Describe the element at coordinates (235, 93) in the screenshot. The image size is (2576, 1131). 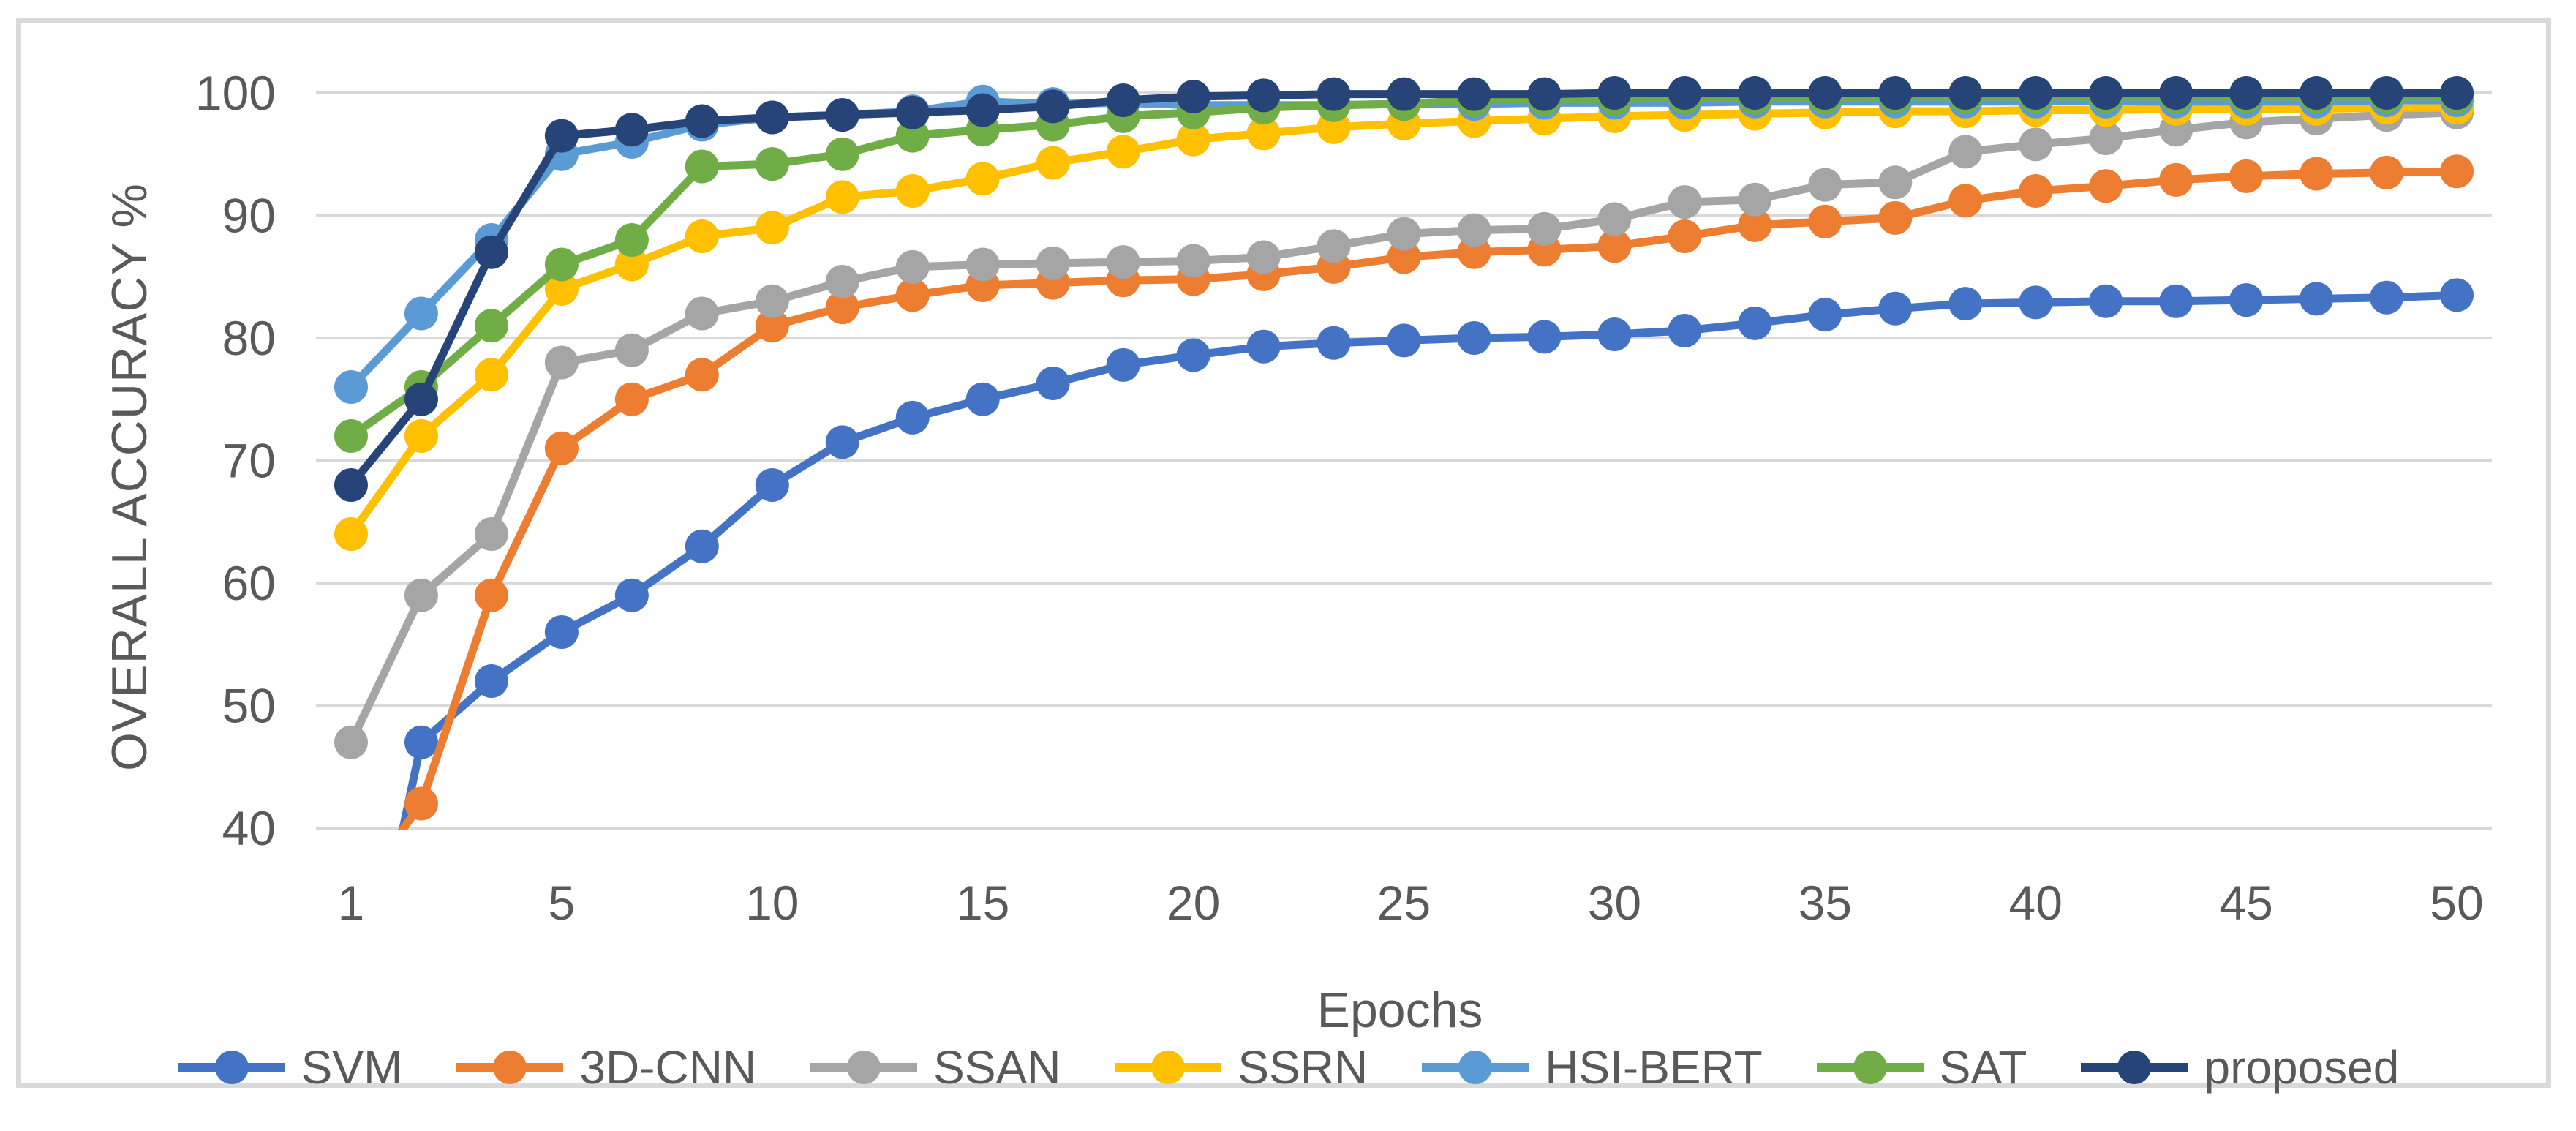
I see `y-tick-label-100: 100` at that location.